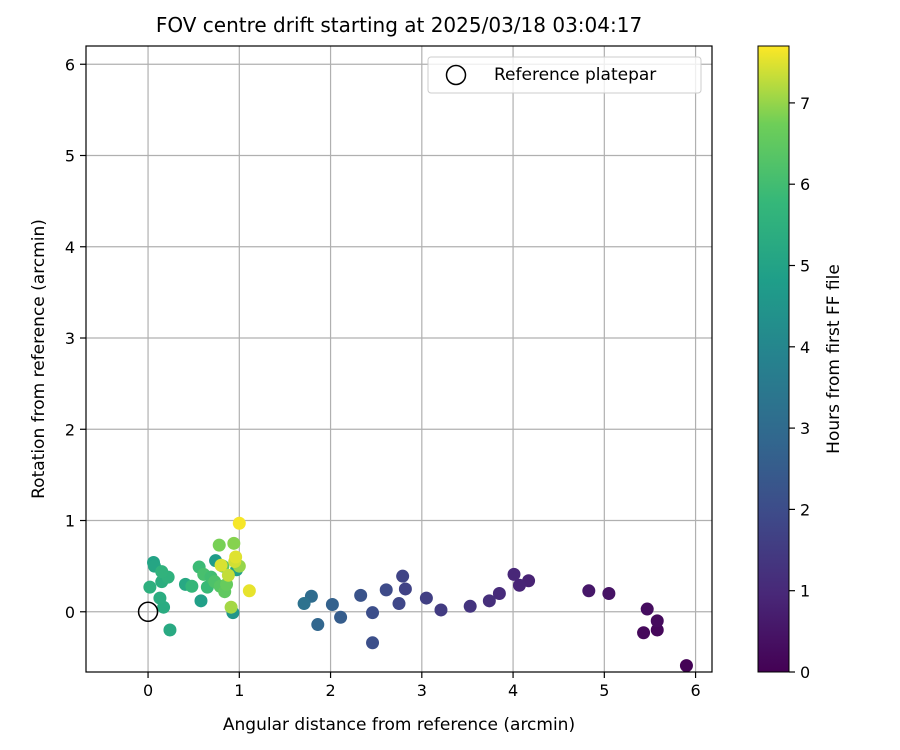  What do you see at coordinates (773, 359) in the screenshot?
I see `colorbar-gradient` at bounding box center [773, 359].